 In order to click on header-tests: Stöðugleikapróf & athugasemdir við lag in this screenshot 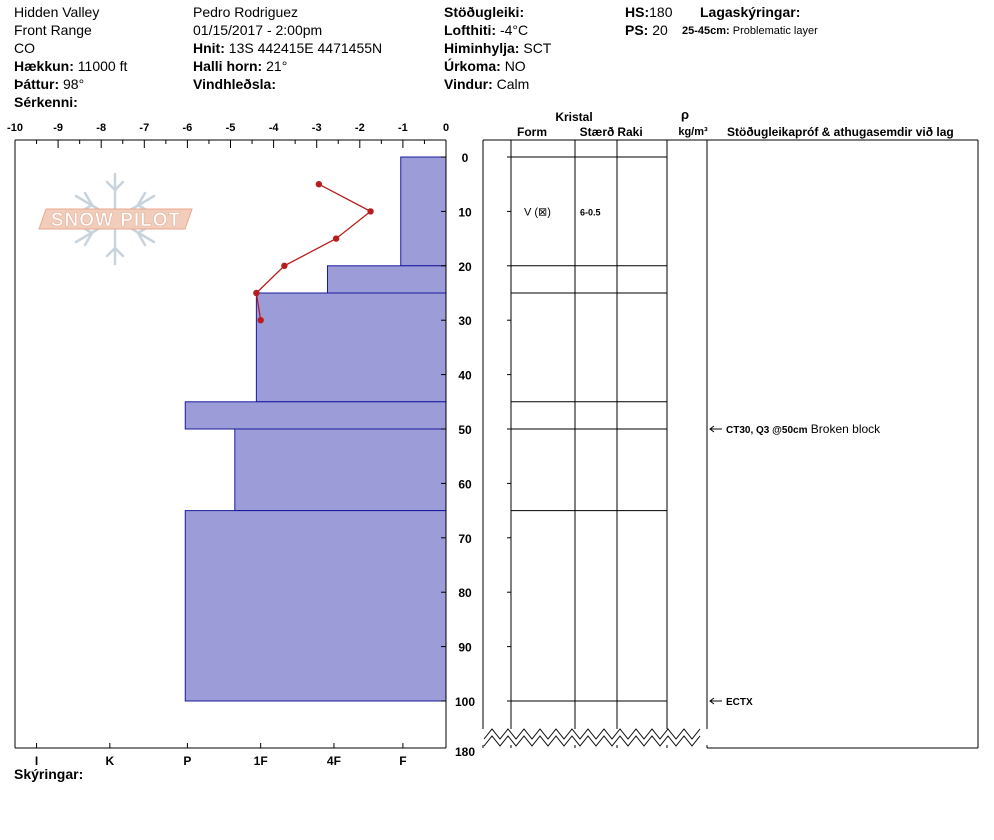, I will do `click(840, 132)`.